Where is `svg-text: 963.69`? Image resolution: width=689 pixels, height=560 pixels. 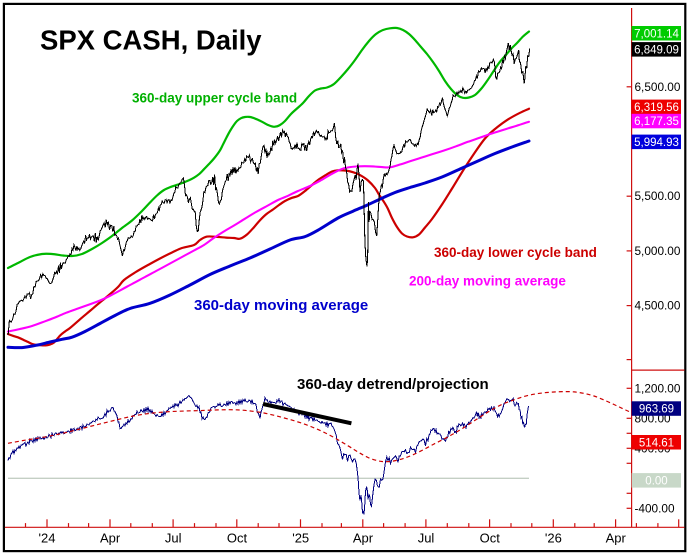
svg-text: 963.69 is located at coordinates (656, 410).